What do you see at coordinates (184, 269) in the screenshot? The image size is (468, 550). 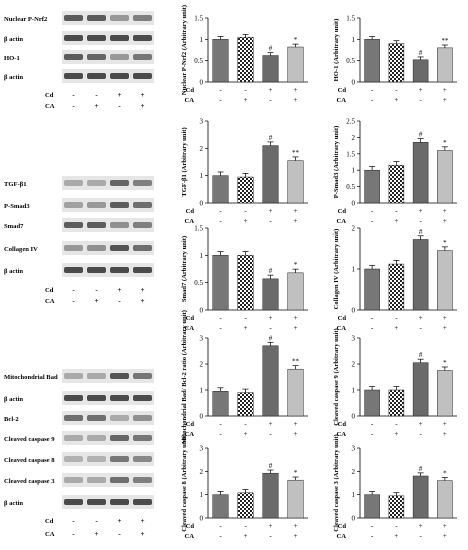 I see `y-axis-label: Smad7 (Arbitrary unit)` at bounding box center [184, 269].